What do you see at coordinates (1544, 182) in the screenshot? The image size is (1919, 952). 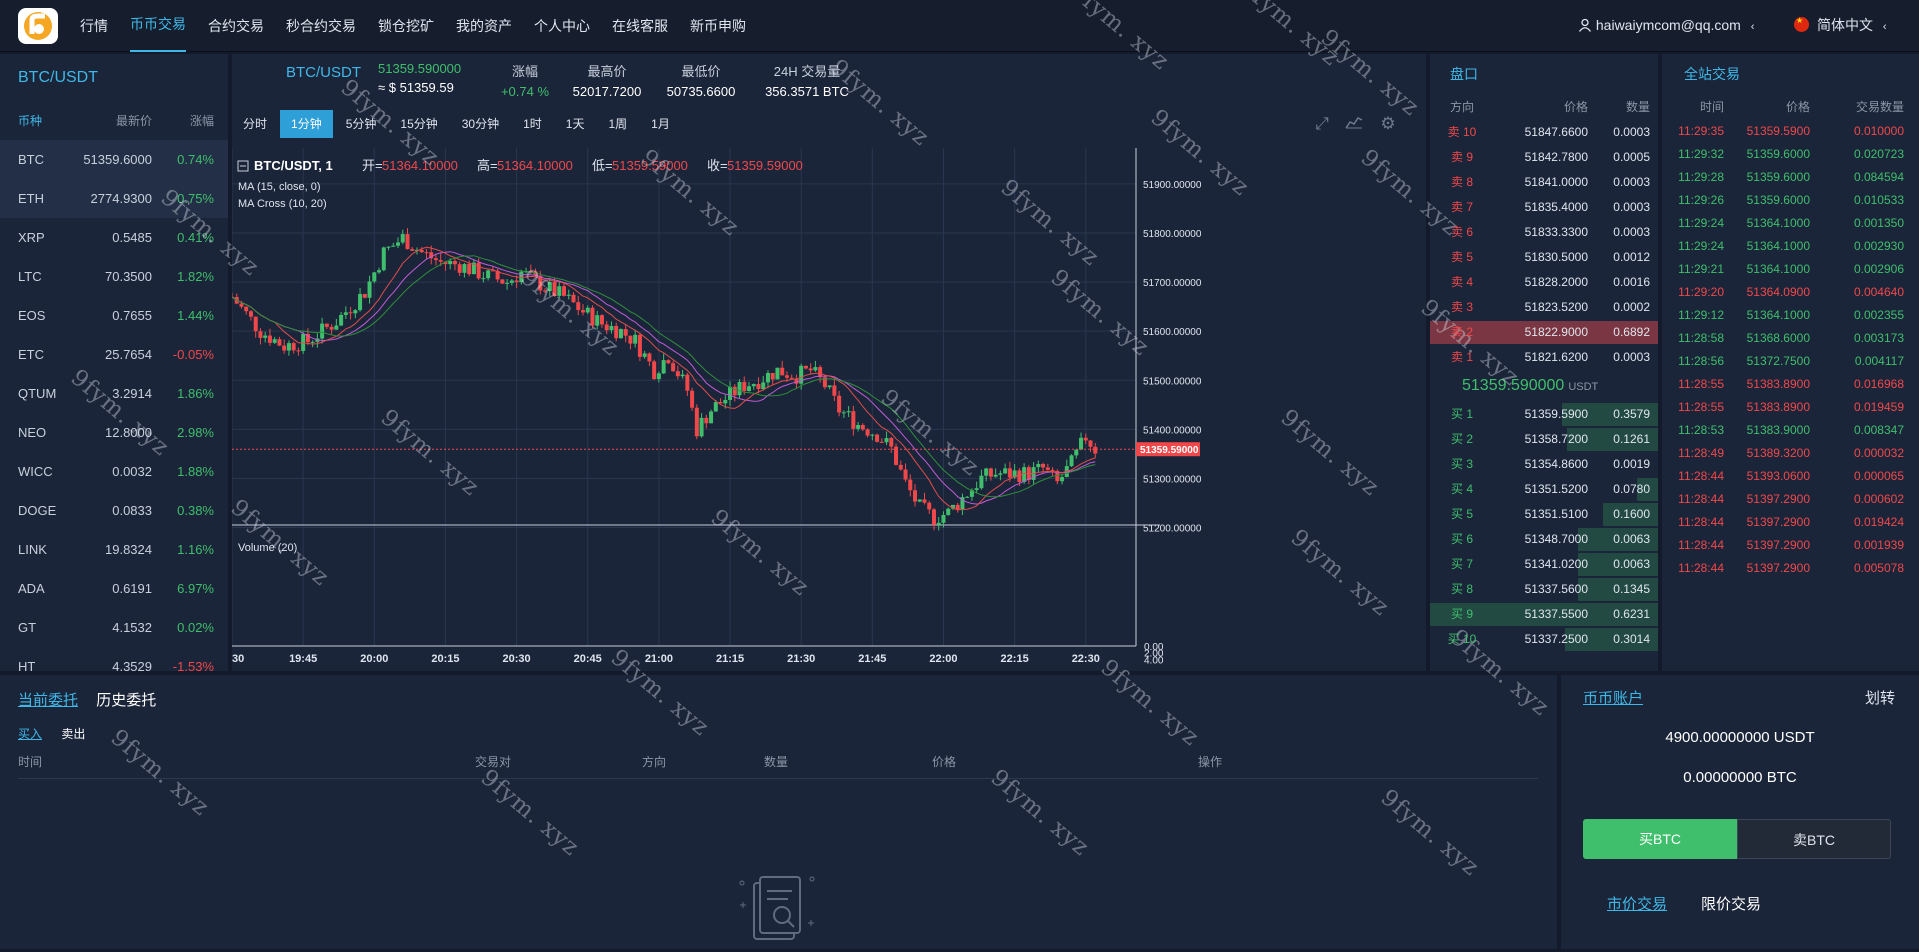 I see `orderbook-row: 卖 8 51841.0000 0.0003` at bounding box center [1544, 182].